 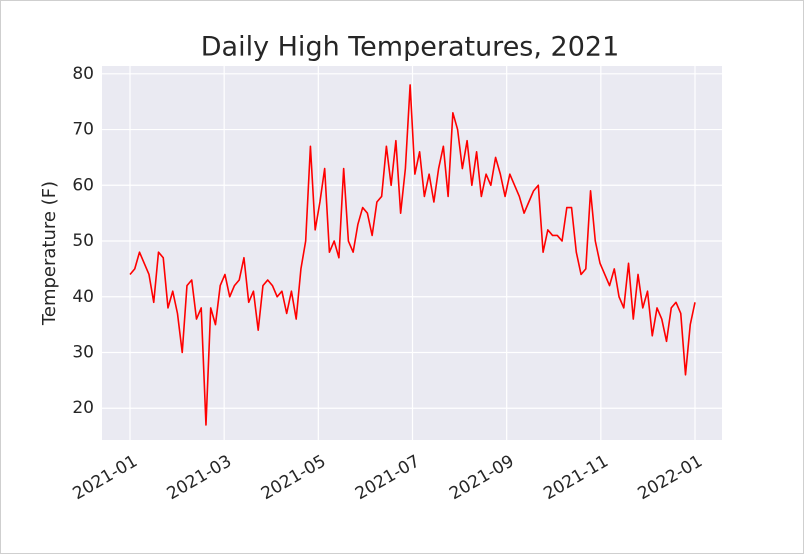 I want to click on y-tick-label: 60, so click(x=83, y=185).